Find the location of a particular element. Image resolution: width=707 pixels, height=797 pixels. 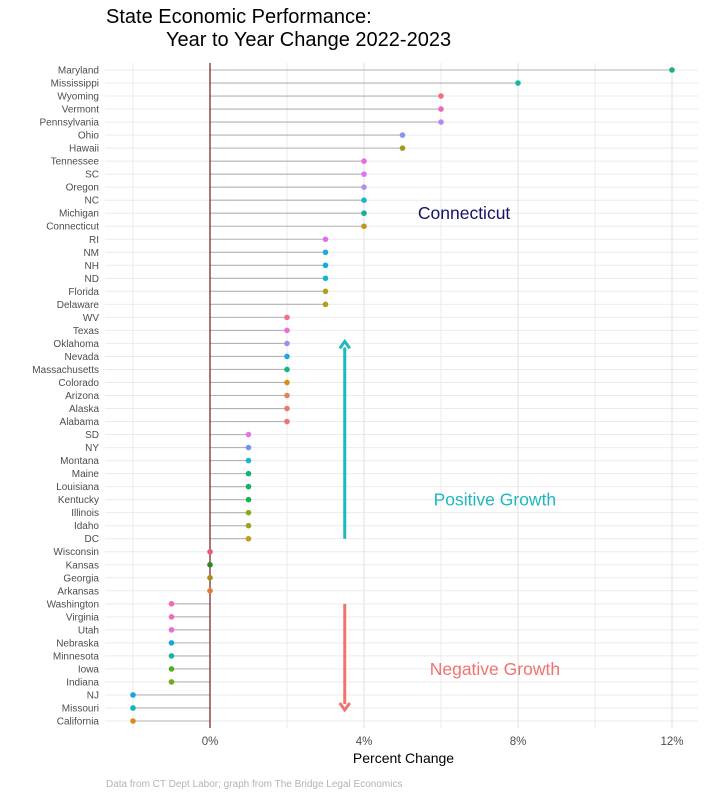

y-tick-label: NC is located at coordinates (92, 201).